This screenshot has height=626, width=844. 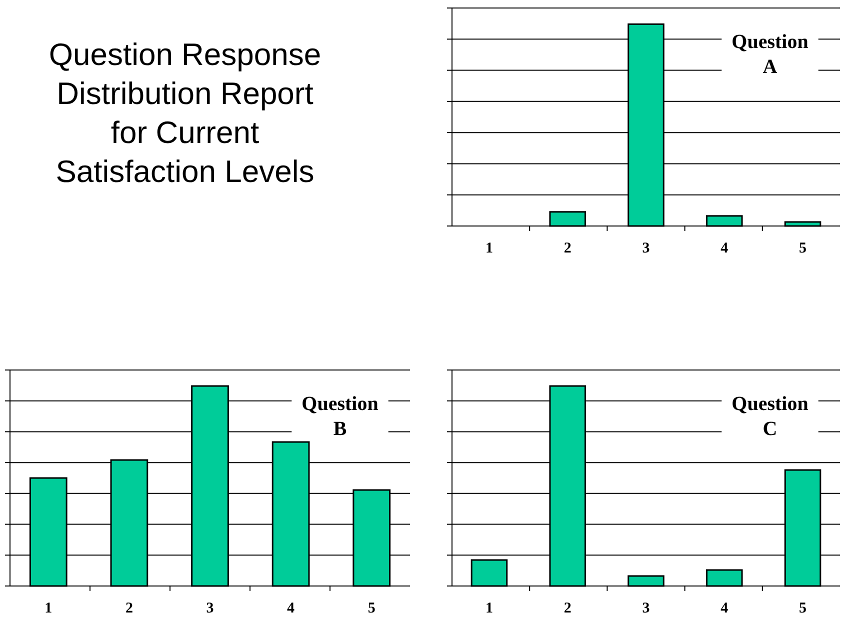 What do you see at coordinates (770, 54) in the screenshot?
I see `text: Question A` at bounding box center [770, 54].